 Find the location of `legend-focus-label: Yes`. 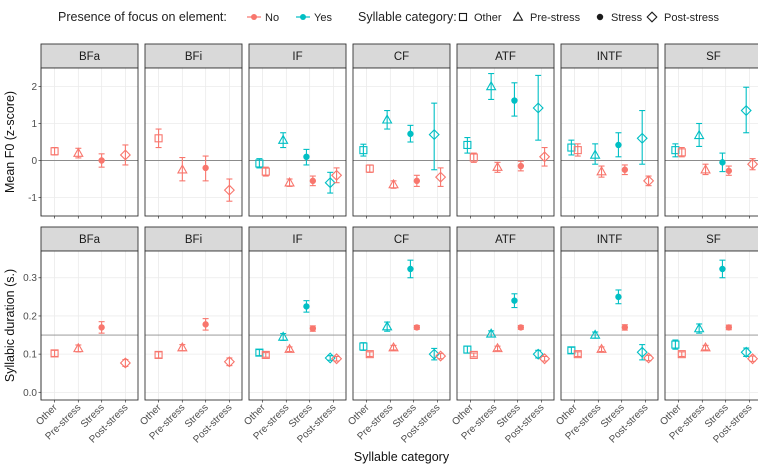

legend-focus-label: Yes is located at coordinates (323, 18).